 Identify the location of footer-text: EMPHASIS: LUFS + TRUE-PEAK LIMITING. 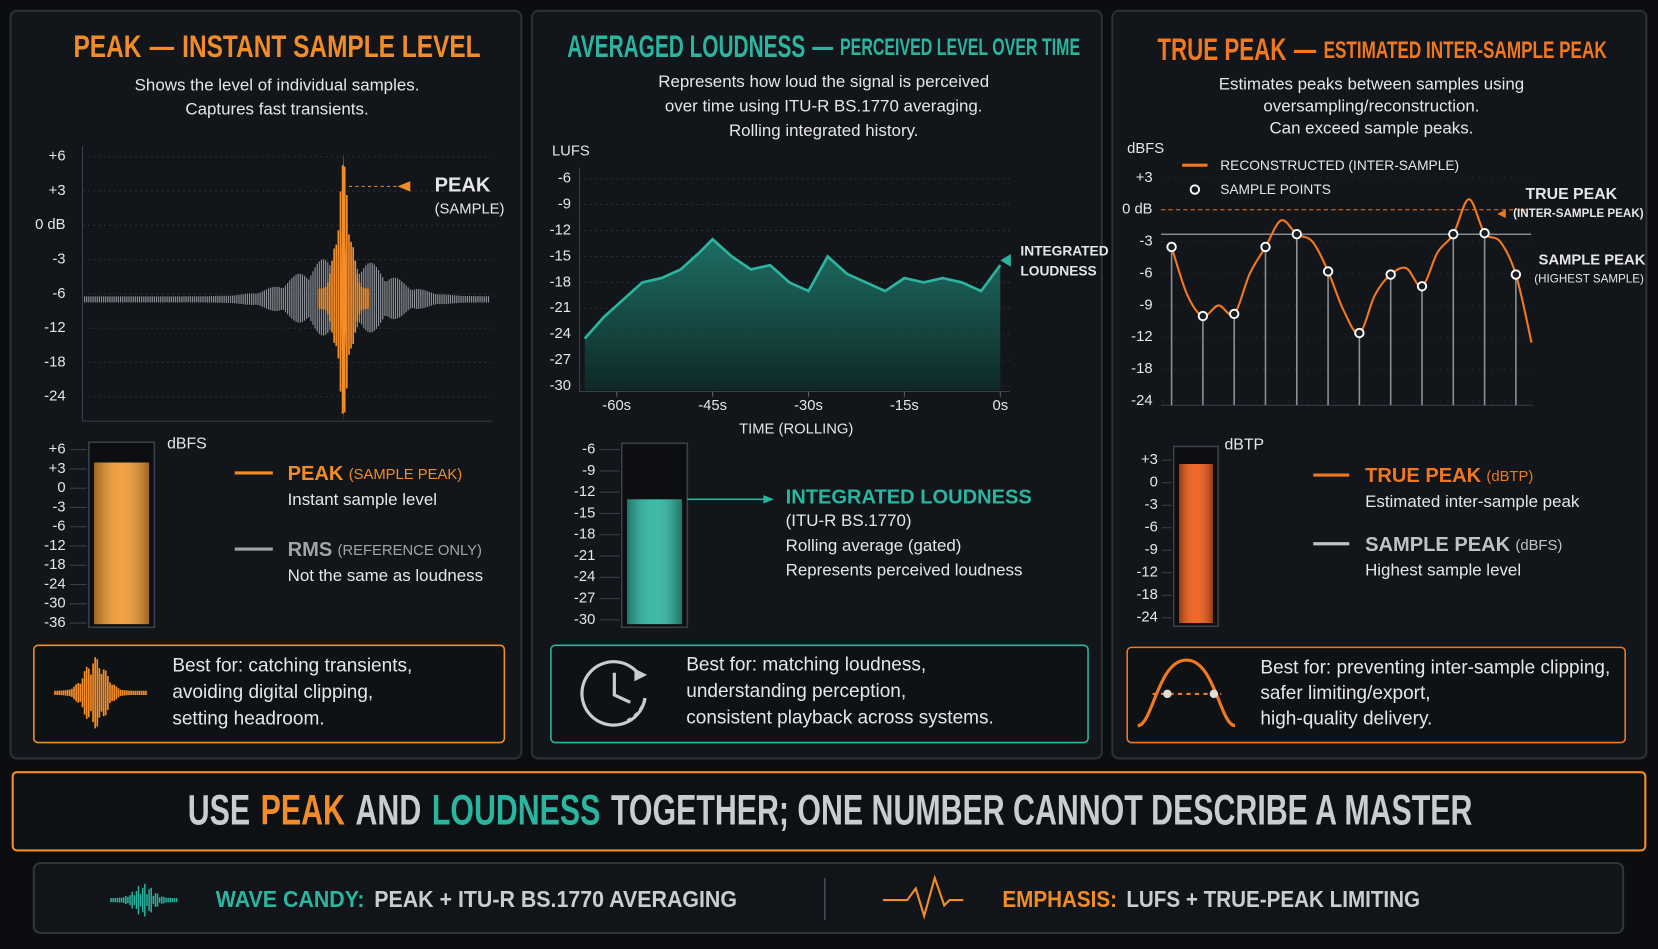
(1211, 899).